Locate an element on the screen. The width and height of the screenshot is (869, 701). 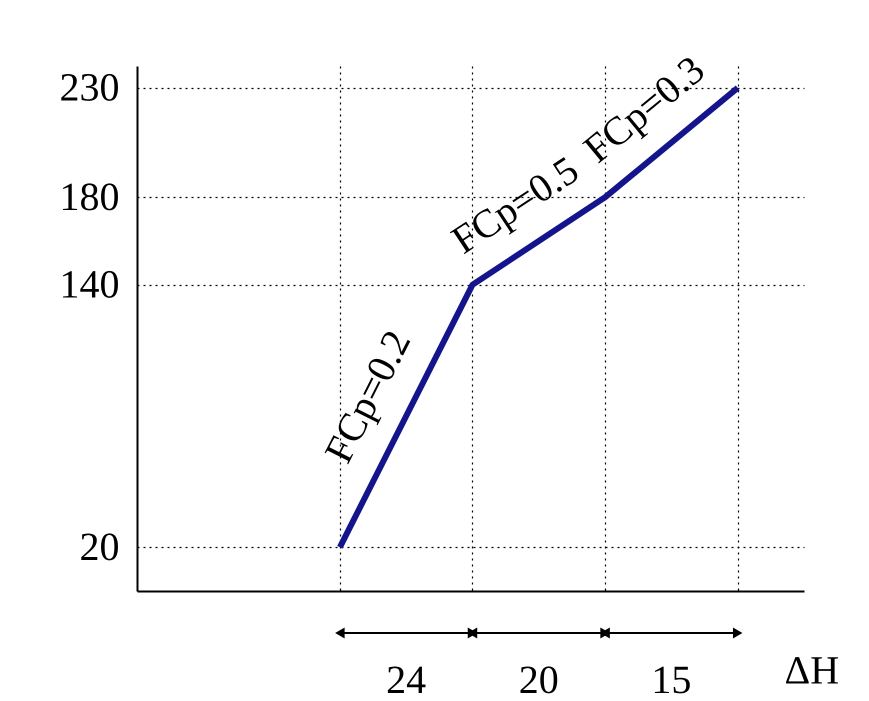
y-tick-label: 180 is located at coordinates (90, 196).